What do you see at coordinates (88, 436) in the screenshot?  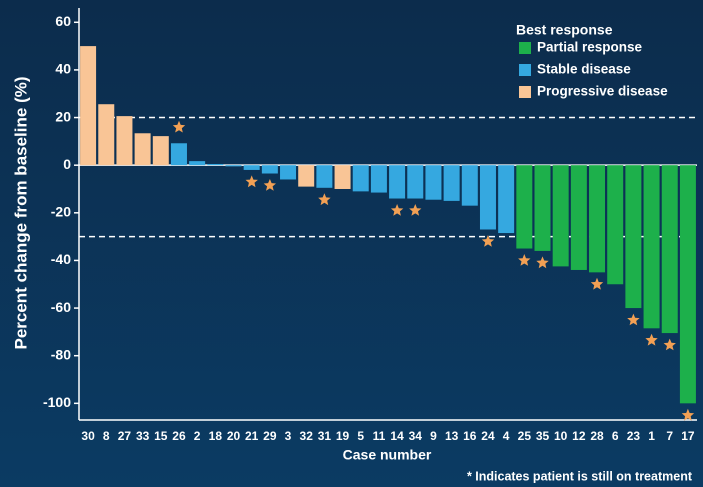 I see `x-tick-label: 30` at bounding box center [88, 436].